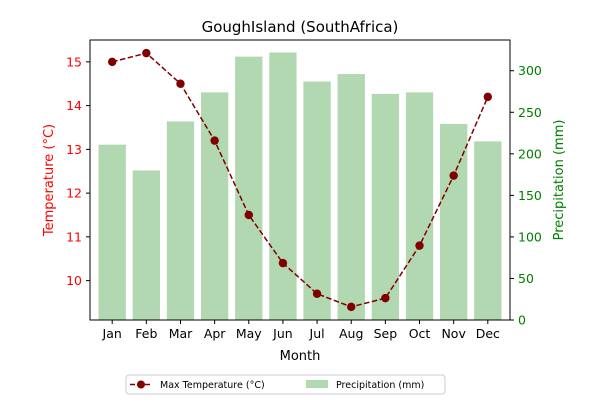 Image resolution: width=600 pixels, height=400 pixels. I want to click on precip-bar-jul, so click(317, 200).